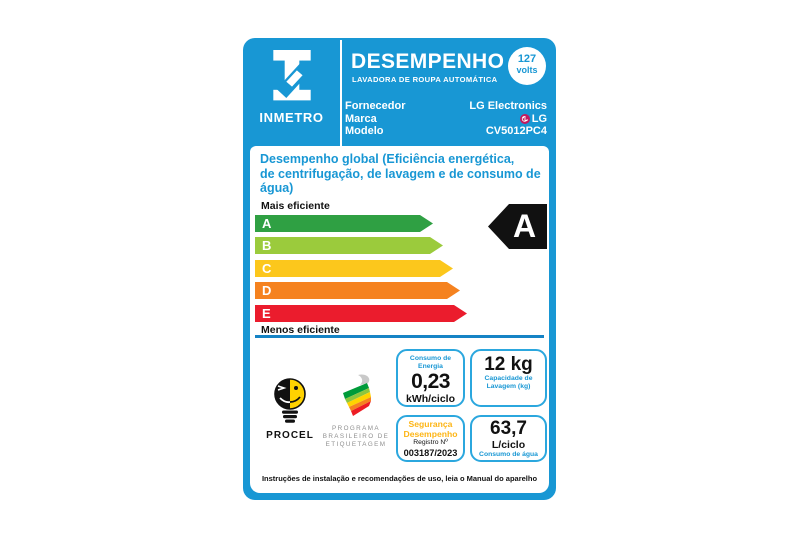  I want to click on inmetro-wordmark: INMETRO, so click(291, 117).